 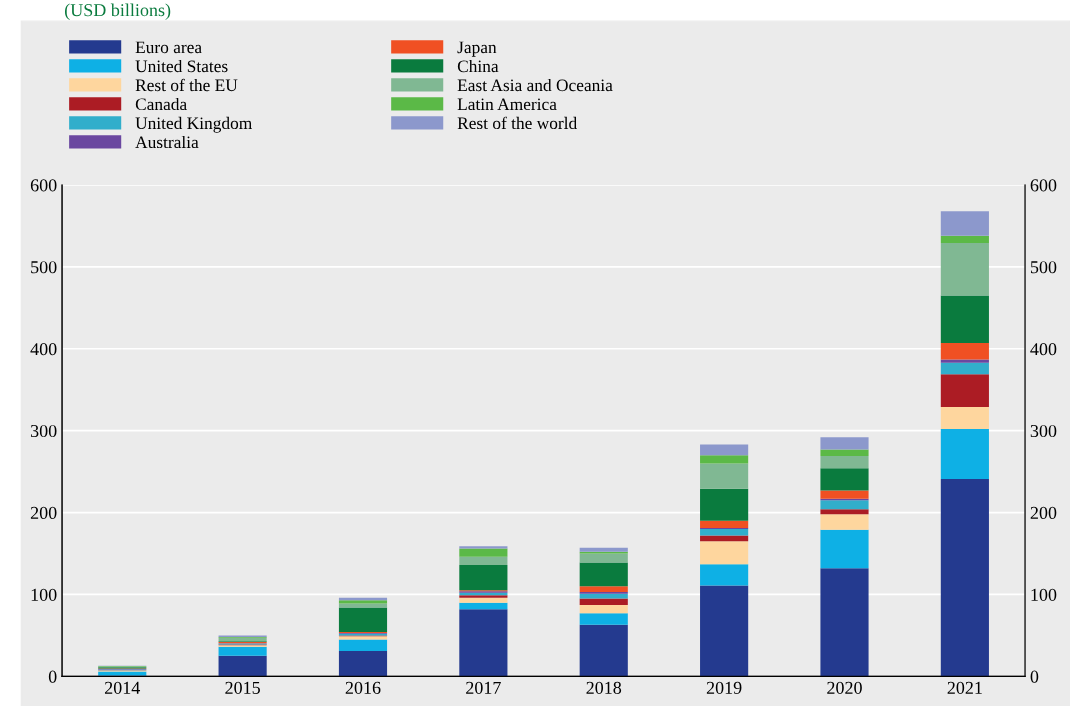 I want to click on y2-tick-label: 300, so click(x=1043, y=431).